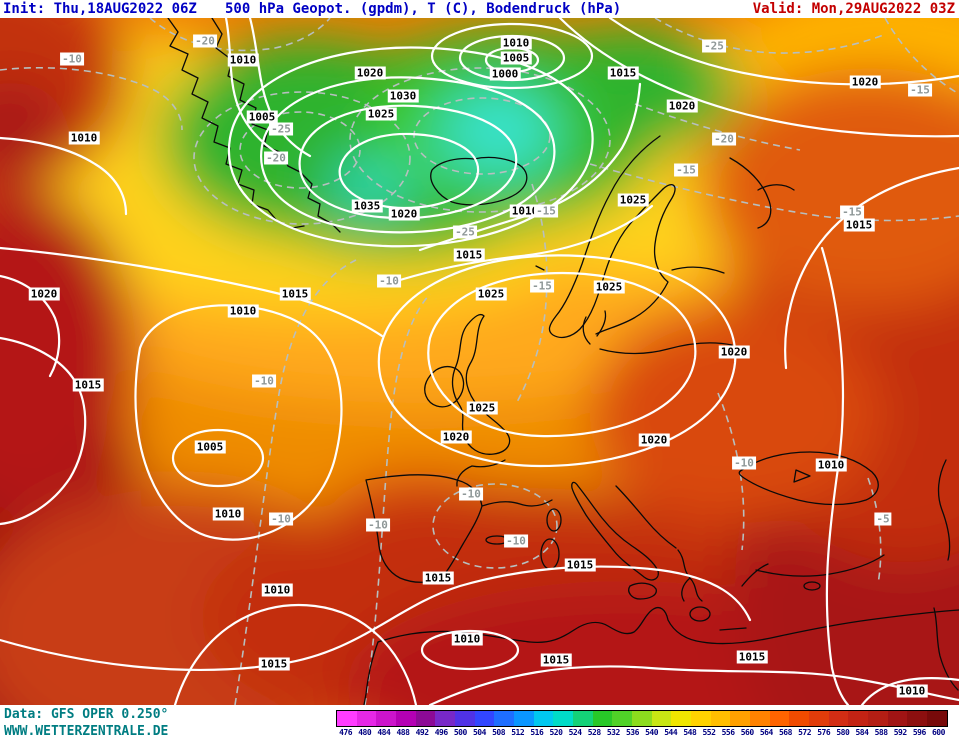 The height and width of the screenshot is (741, 959). Describe the element at coordinates (747, 732) in the screenshot. I see `colorbar-tick: 560` at that location.